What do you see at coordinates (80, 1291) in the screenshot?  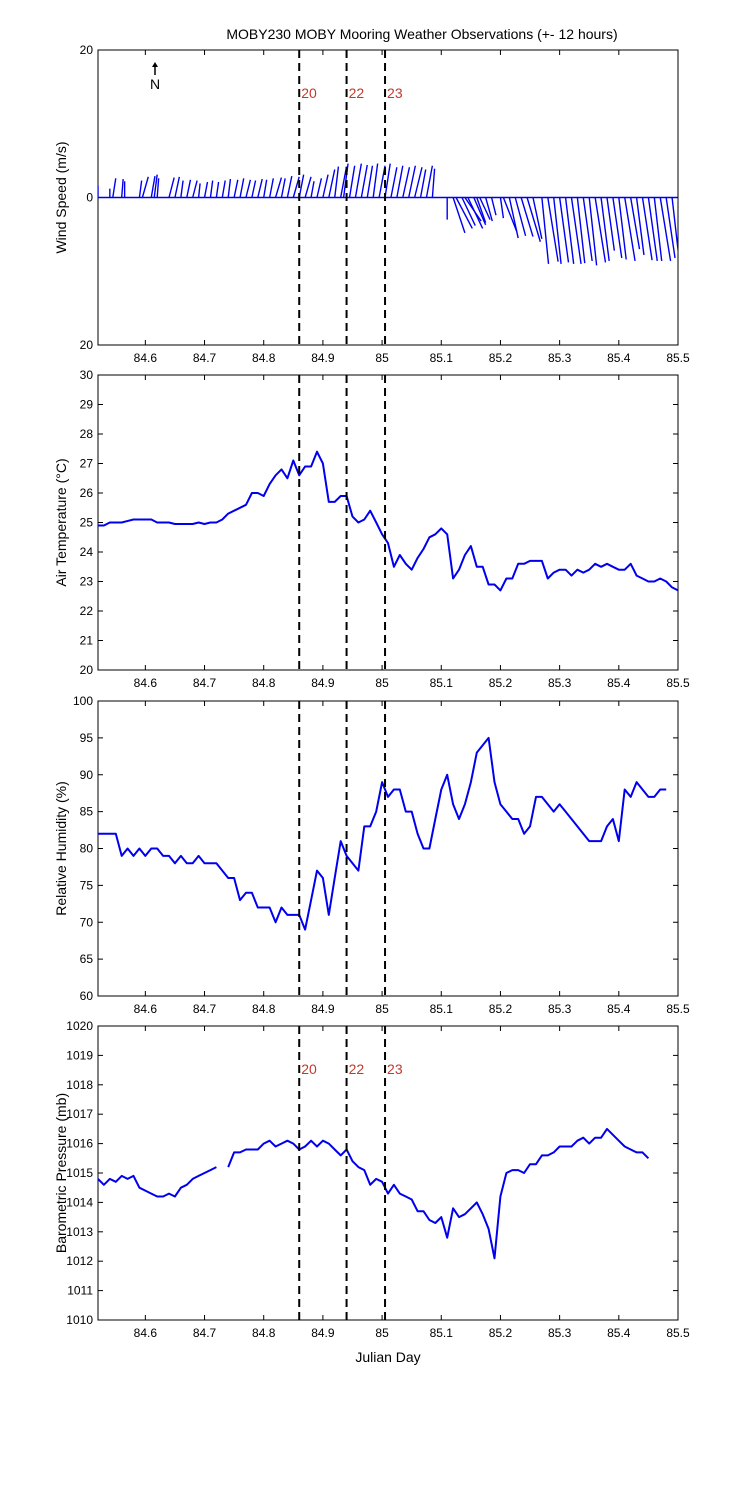 I see `y-tick-label: 1011` at bounding box center [80, 1291].